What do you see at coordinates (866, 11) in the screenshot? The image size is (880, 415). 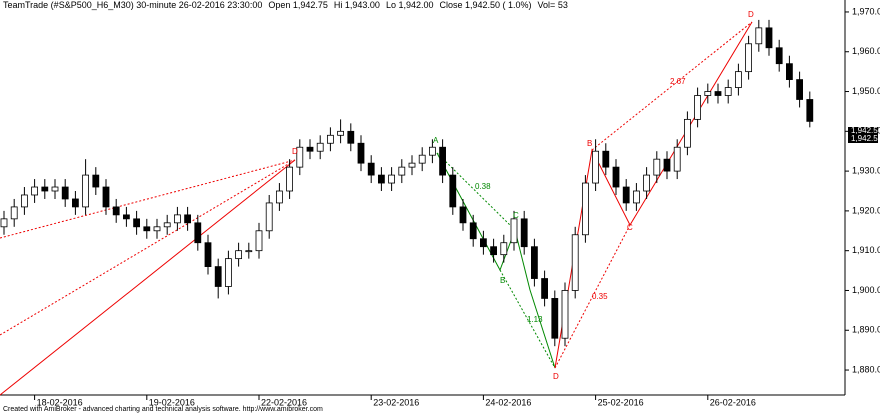 I see `y-tick-label: 1,970.0` at bounding box center [866, 11].